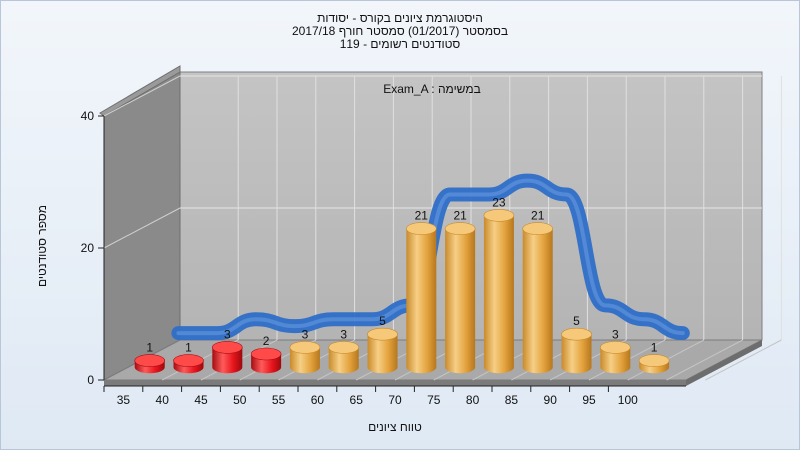 Image resolution: width=800 pixels, height=450 pixels. I want to click on x-tick-label: 90, so click(551, 400).